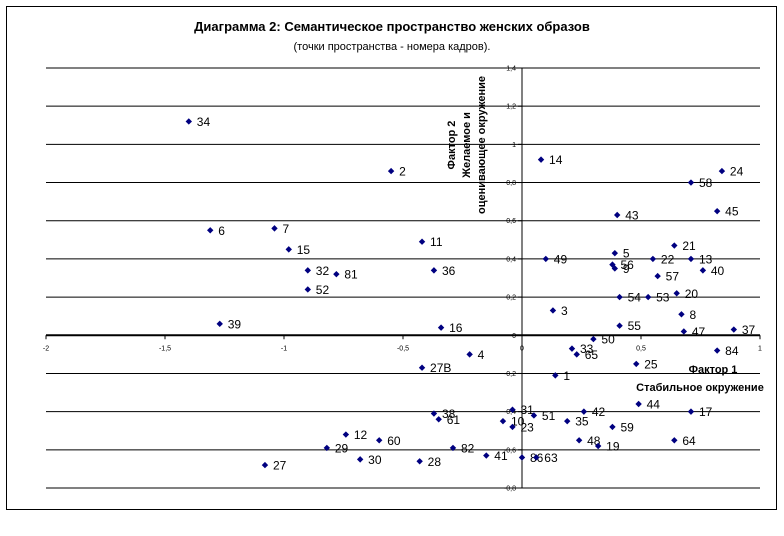 This screenshot has height=536, width=784. Describe the element at coordinates (663, 298) in the screenshot. I see `data-point-label: 53` at that location.